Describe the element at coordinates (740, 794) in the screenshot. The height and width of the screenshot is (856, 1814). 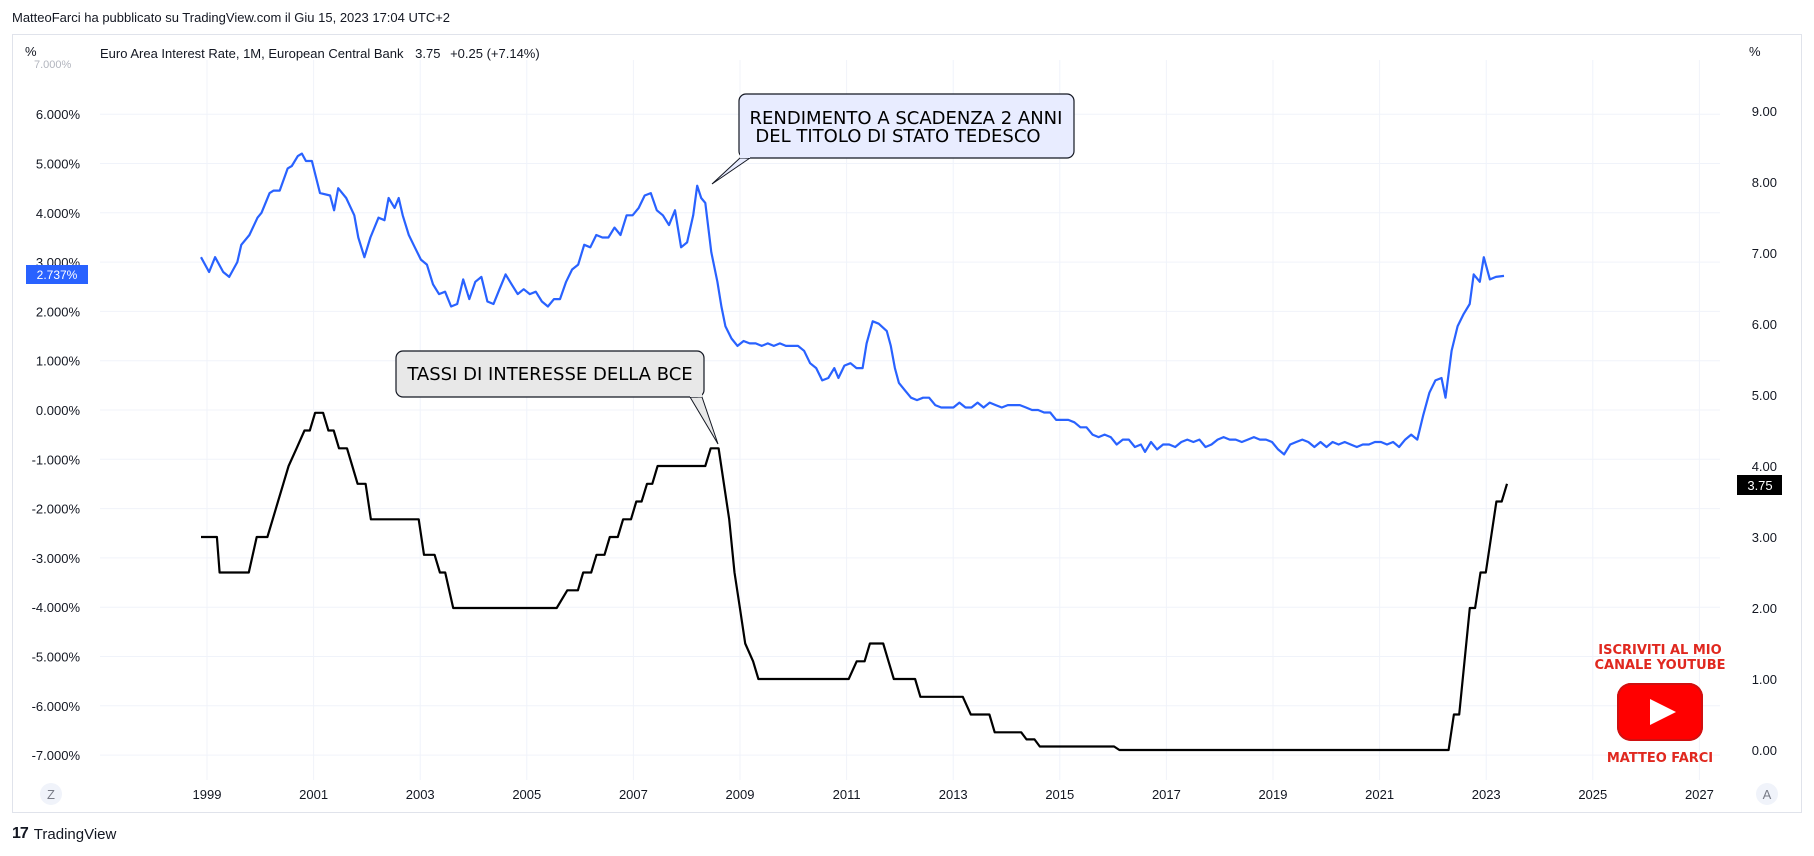
I see `x-tick-label: 2009` at that location.